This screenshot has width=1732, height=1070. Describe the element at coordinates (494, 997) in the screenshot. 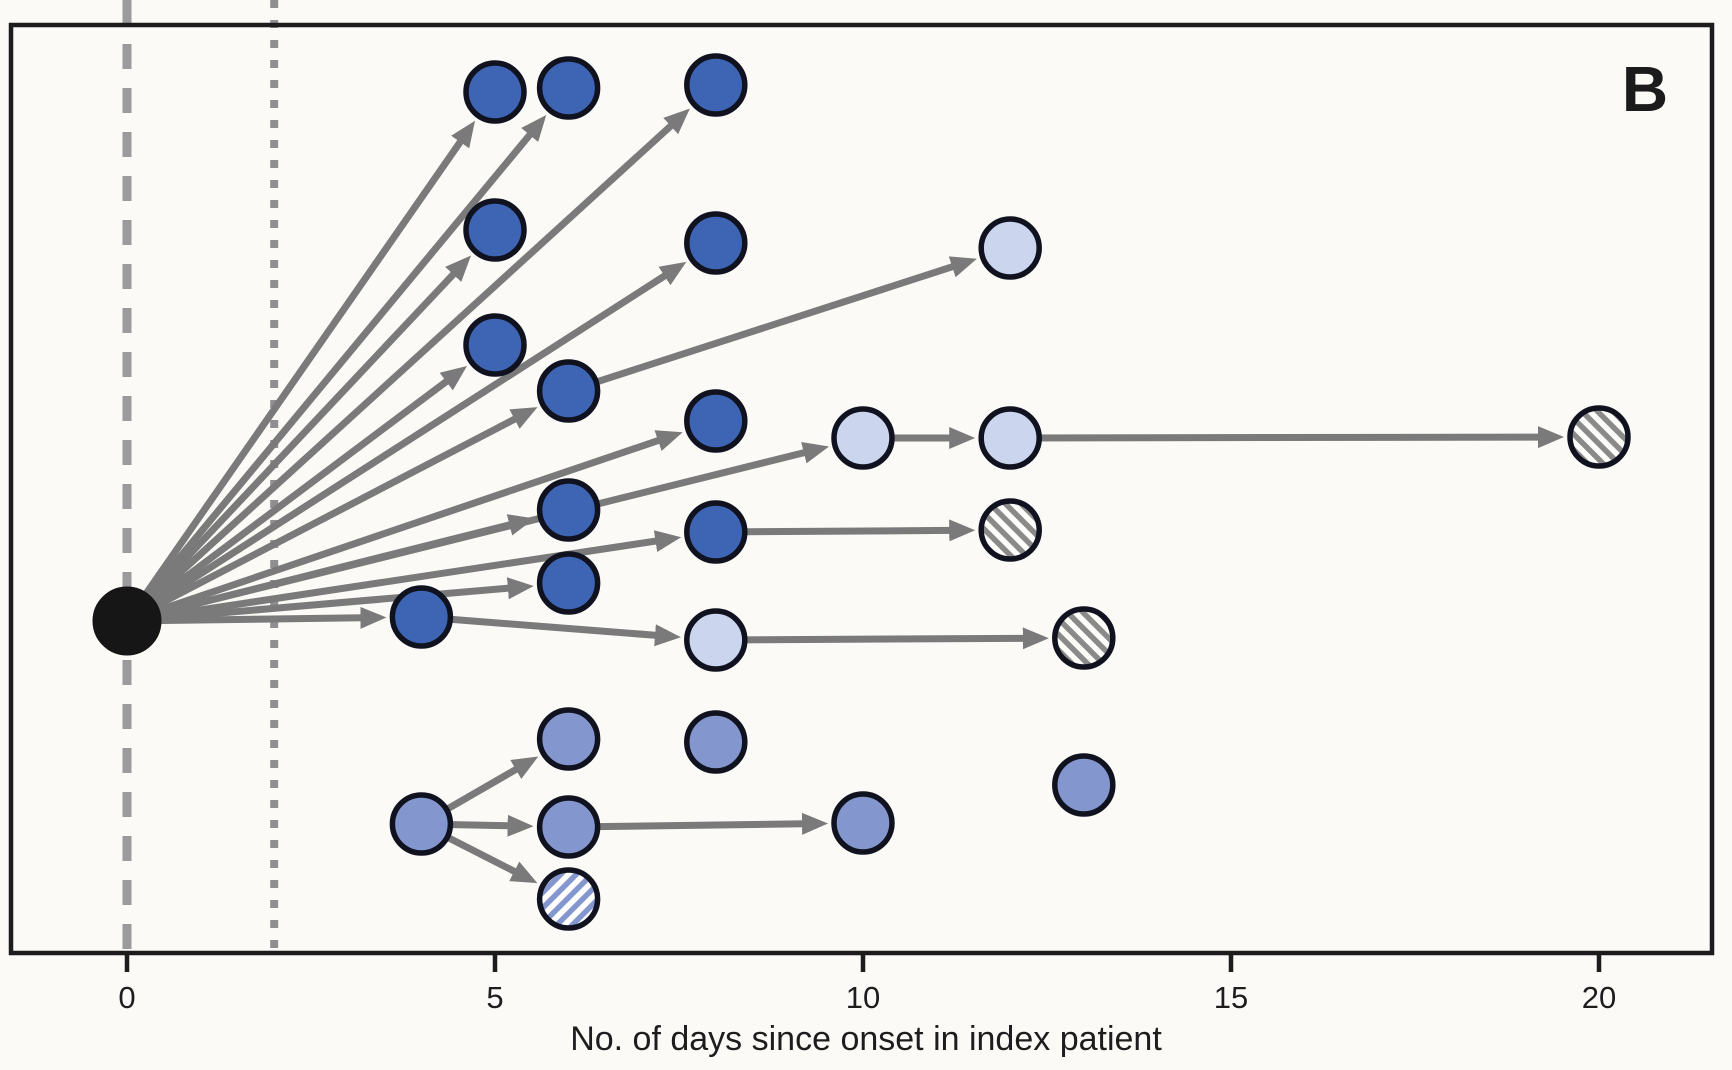

I see `x-tick-label: 5` at that location.